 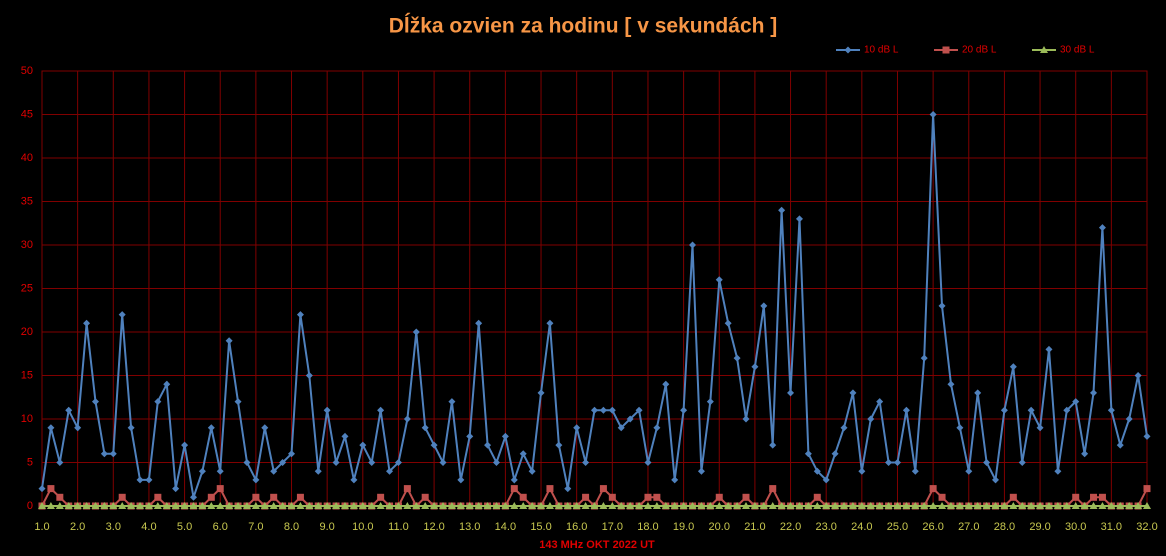 I want to click on x-tick-label: 5.0, so click(x=184, y=527).